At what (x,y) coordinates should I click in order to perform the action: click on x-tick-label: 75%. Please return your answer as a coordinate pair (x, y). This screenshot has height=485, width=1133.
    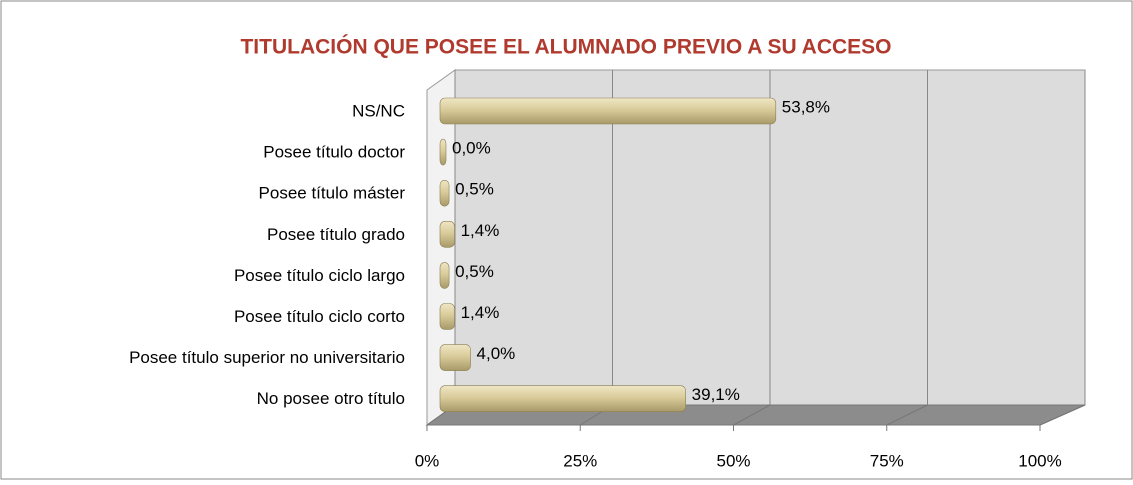
    Looking at the image, I should click on (887, 460).